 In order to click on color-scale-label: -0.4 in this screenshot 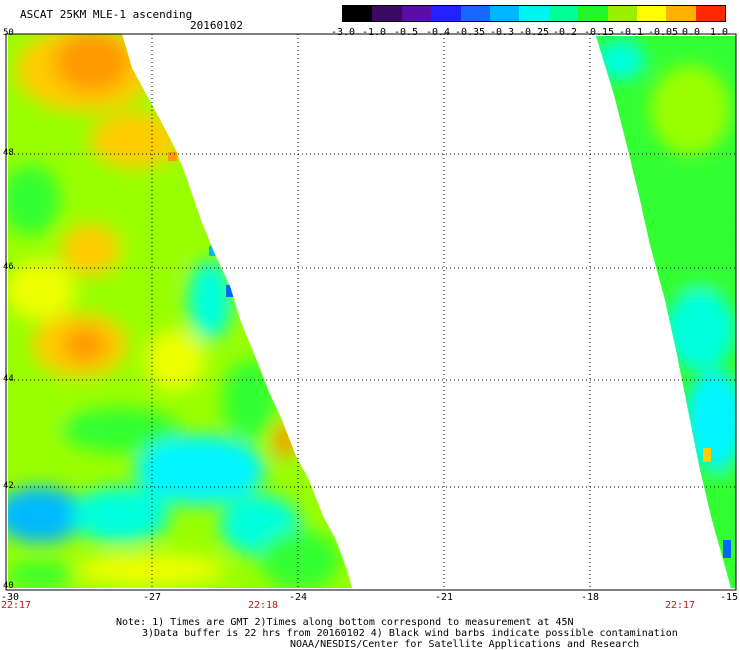, I will do `click(438, 32)`.